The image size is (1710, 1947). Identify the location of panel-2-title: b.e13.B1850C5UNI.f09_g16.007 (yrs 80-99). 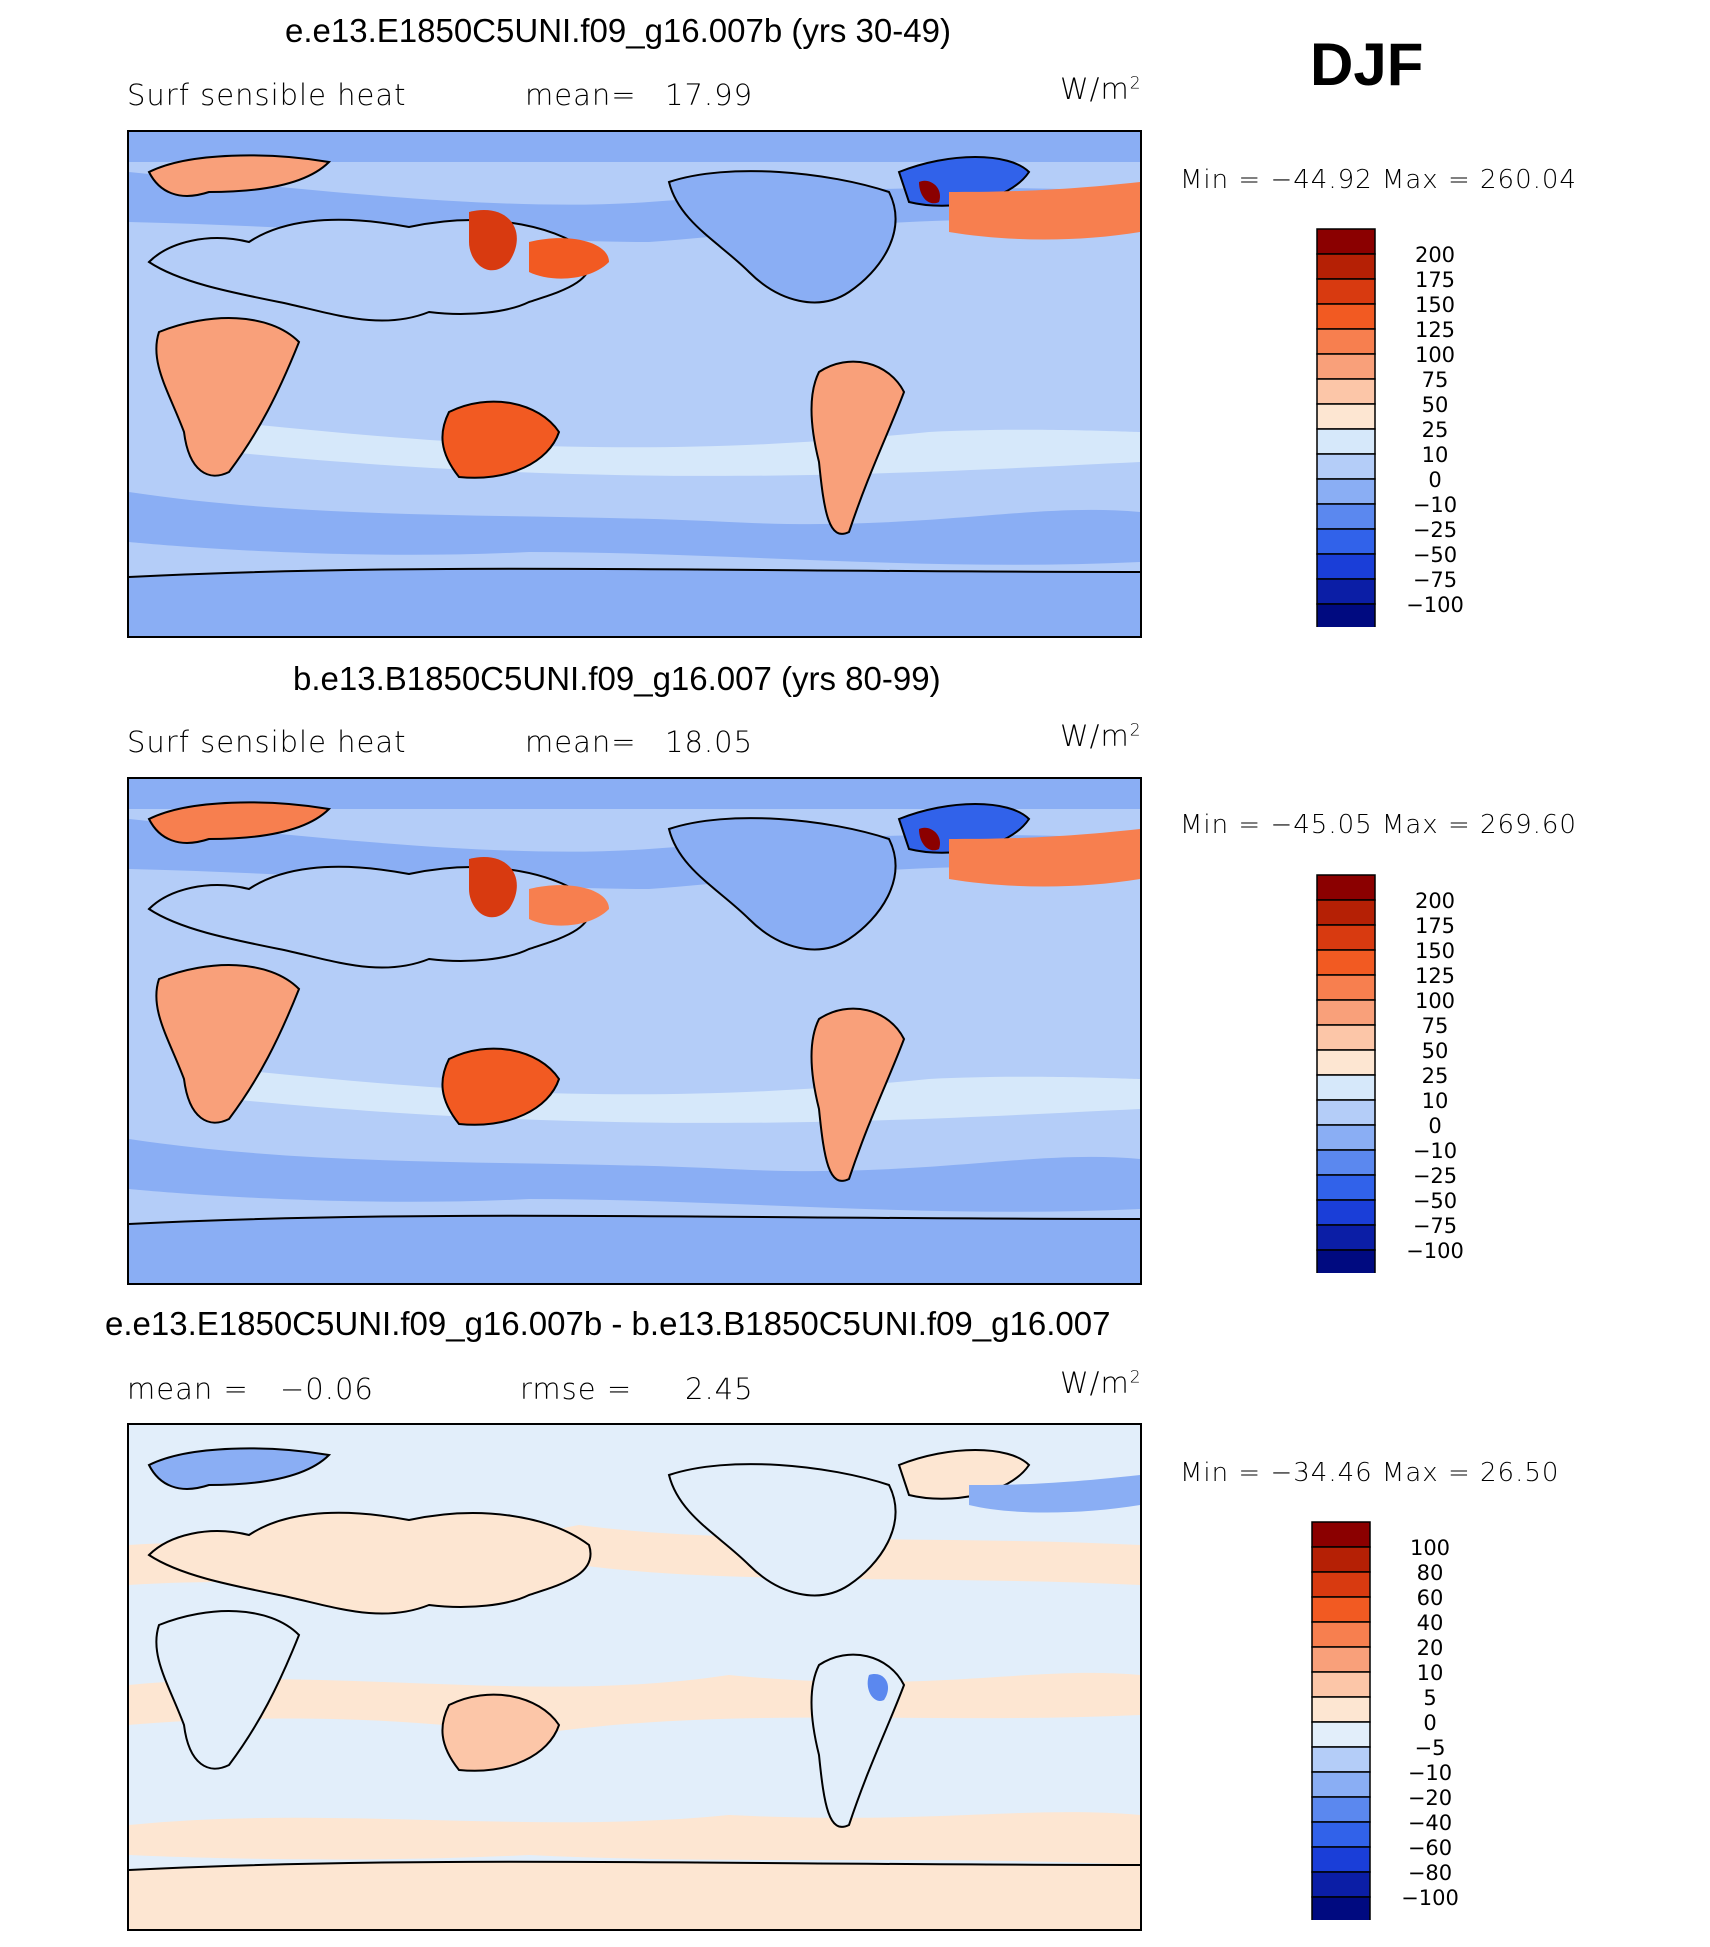
(617, 678).